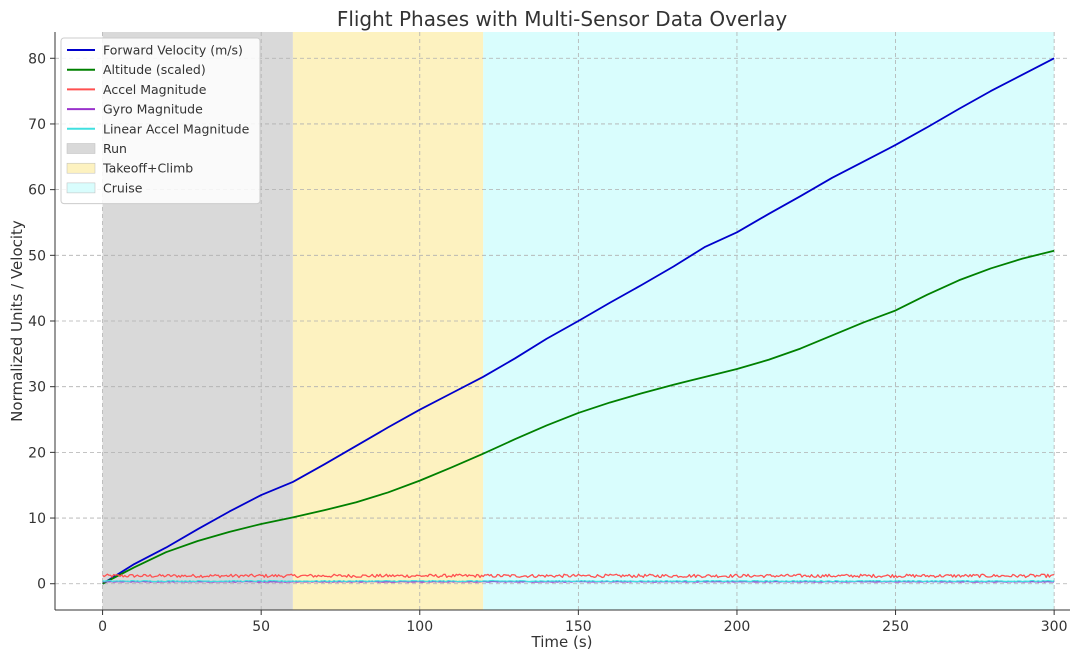 Image resolution: width=1080 pixels, height=660 pixels. Describe the element at coordinates (173, 50) in the screenshot. I see `legend-label-forward-velocity-m-s: Forward Velocity (m/s)` at that location.